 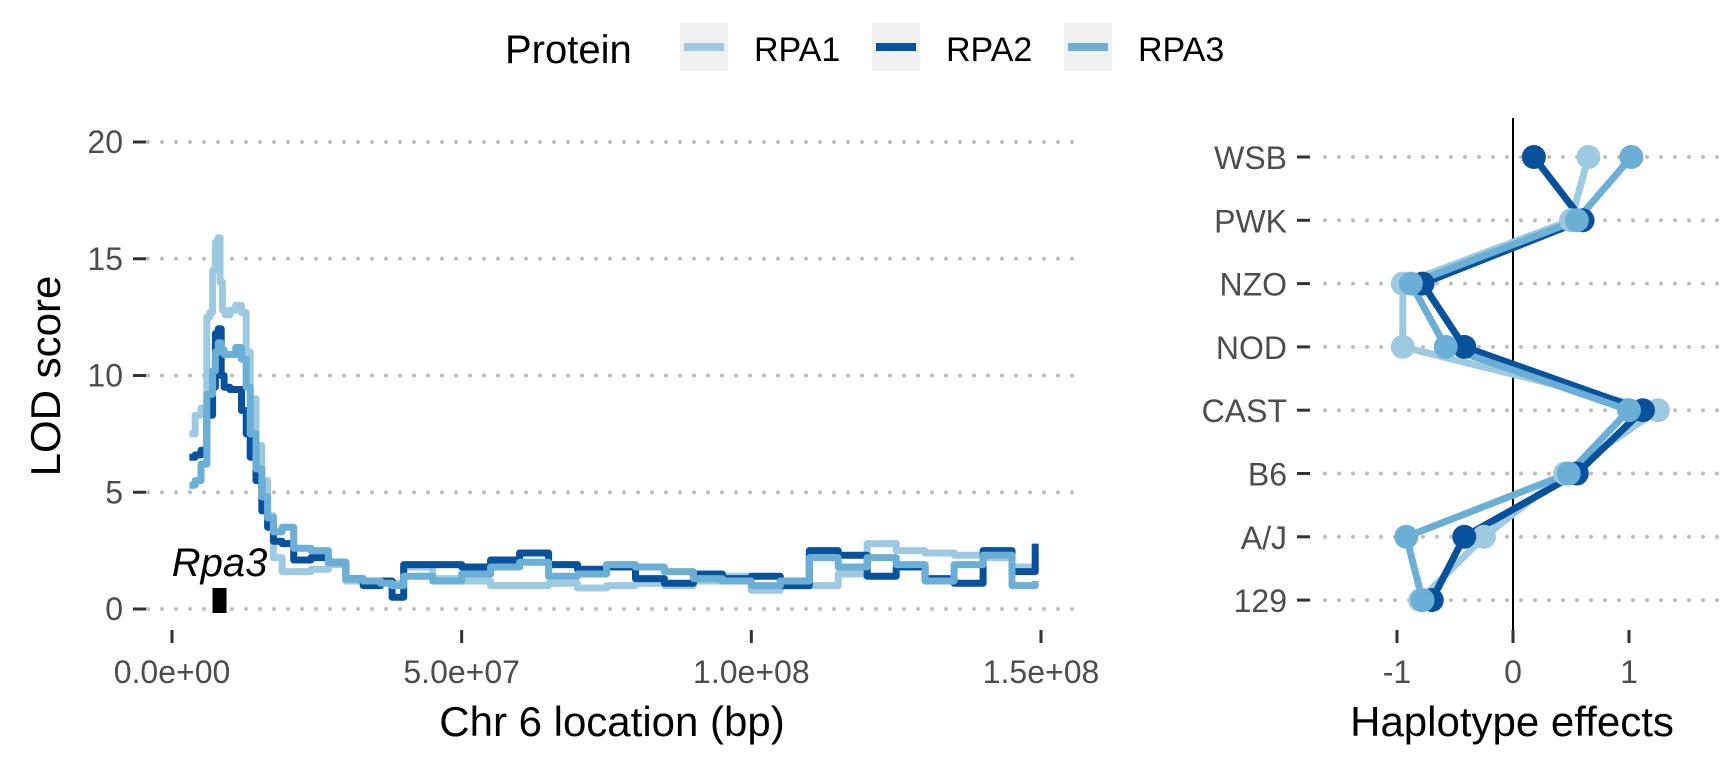 What do you see at coordinates (1264, 538) in the screenshot?
I see `effects-y-tick-label-a-j: A/J` at bounding box center [1264, 538].